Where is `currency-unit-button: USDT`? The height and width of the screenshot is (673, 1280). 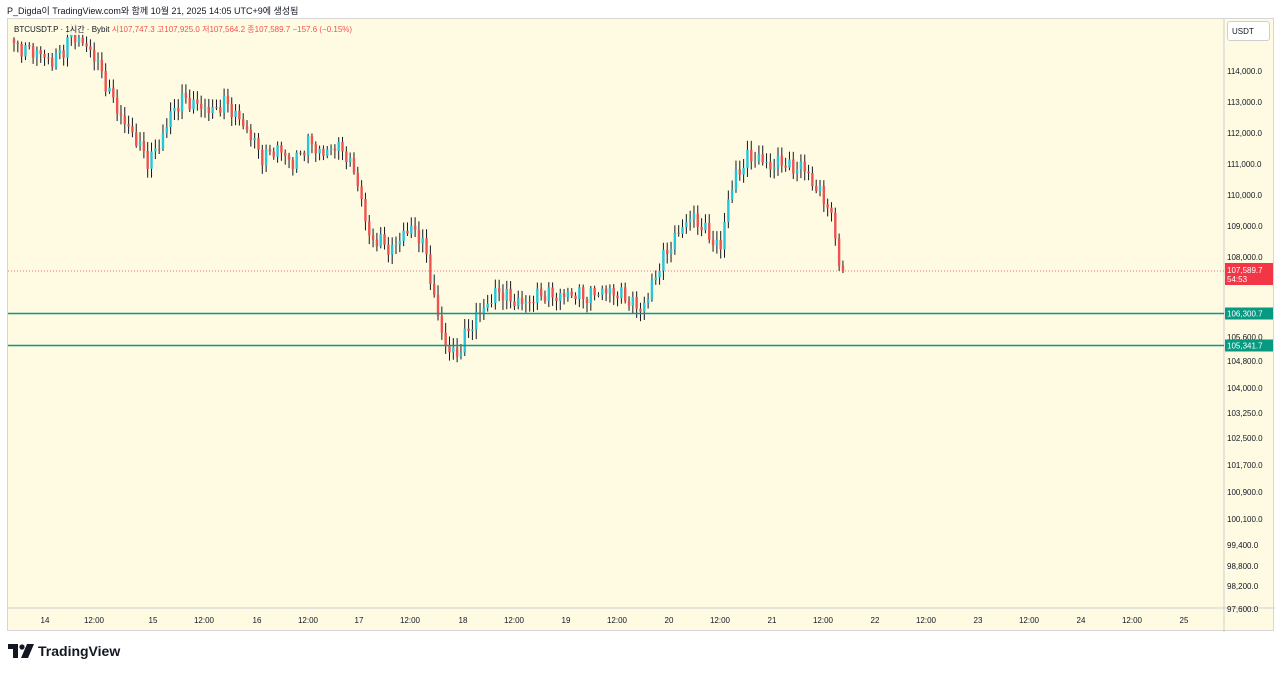
currency-unit-button: USDT is located at coordinates (1248, 31).